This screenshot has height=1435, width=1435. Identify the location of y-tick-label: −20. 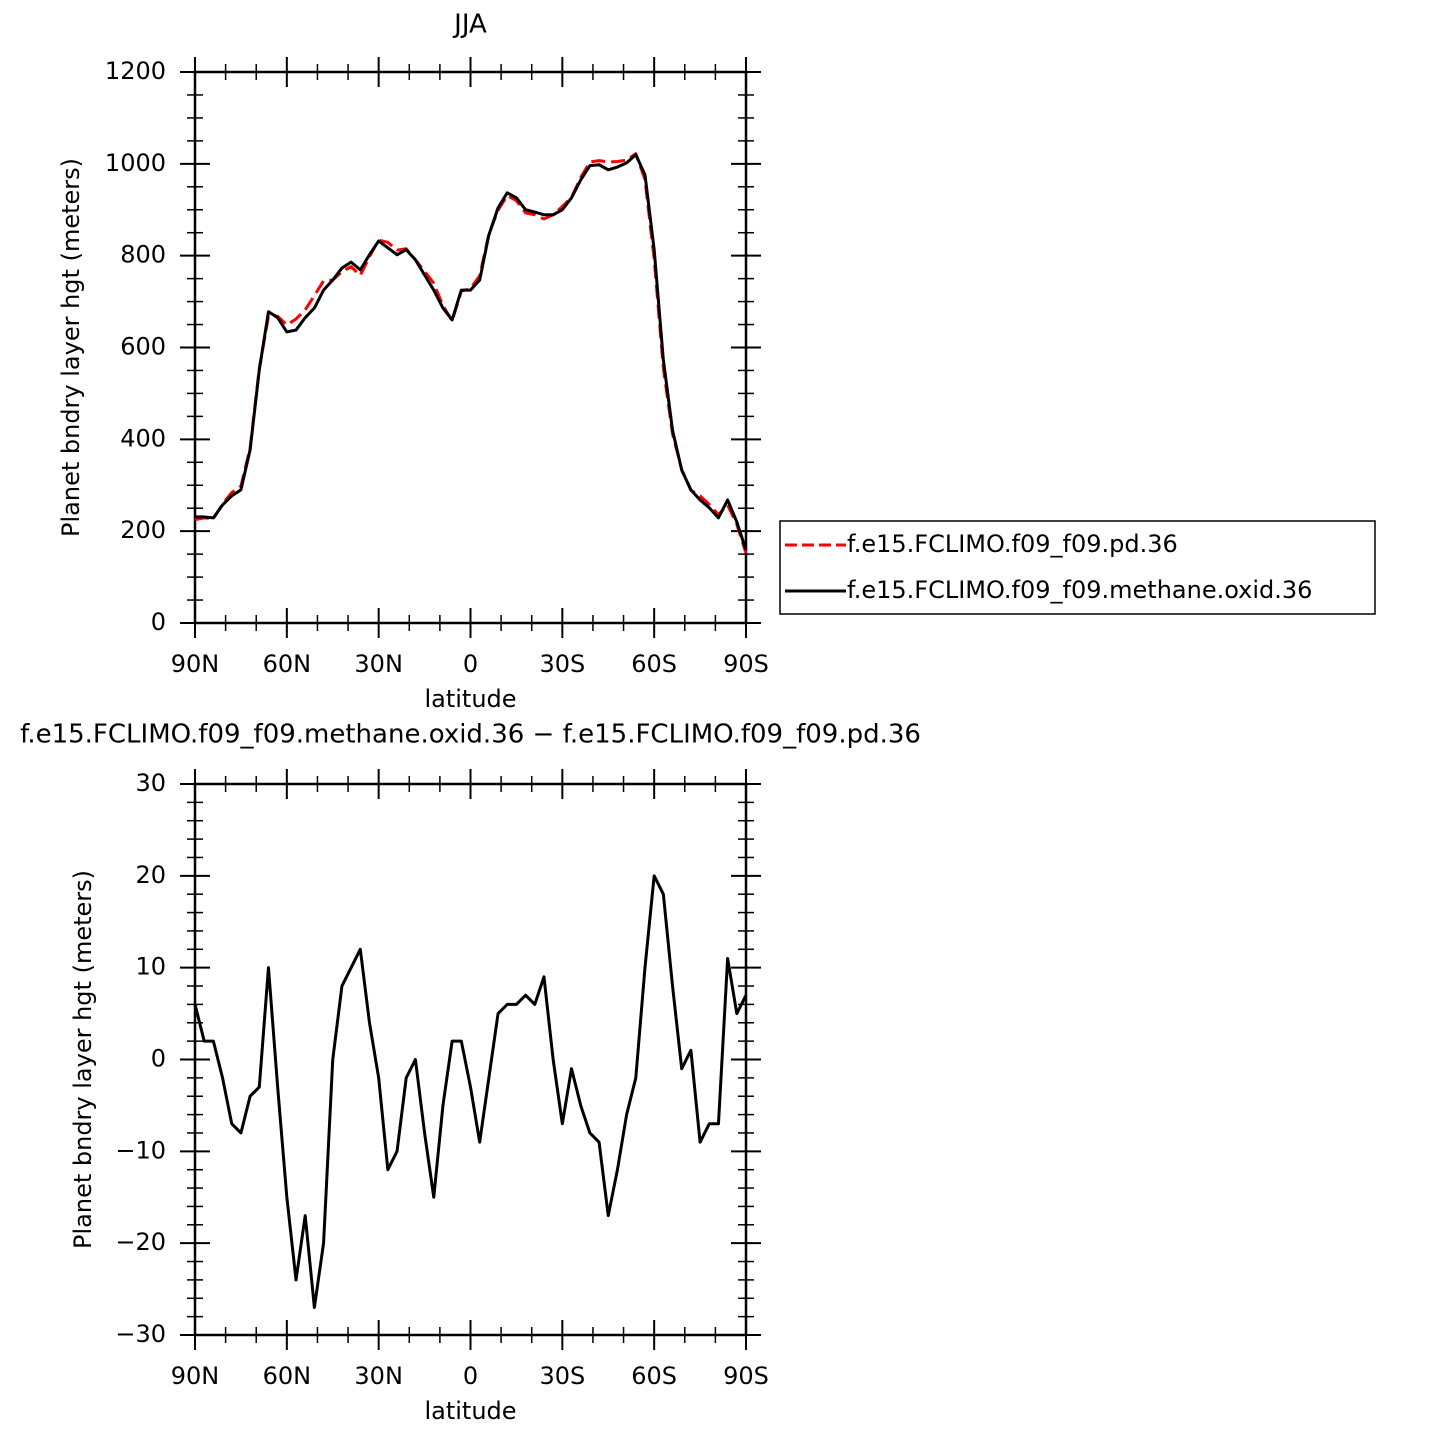
(140, 1242).